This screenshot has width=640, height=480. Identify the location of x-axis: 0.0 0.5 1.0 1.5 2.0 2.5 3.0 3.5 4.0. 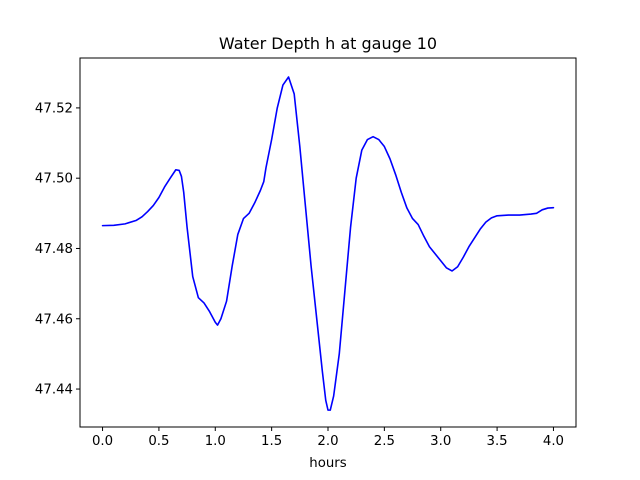
(328, 438).